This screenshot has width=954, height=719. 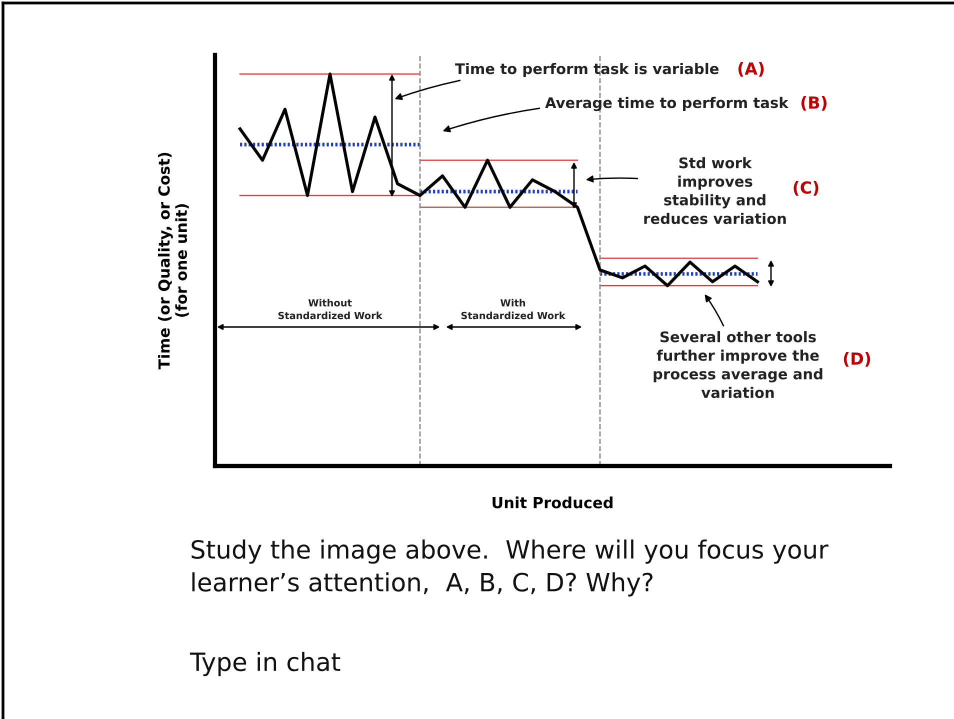 What do you see at coordinates (667, 104) in the screenshot?
I see `annotation: Average time to perform task` at bounding box center [667, 104].